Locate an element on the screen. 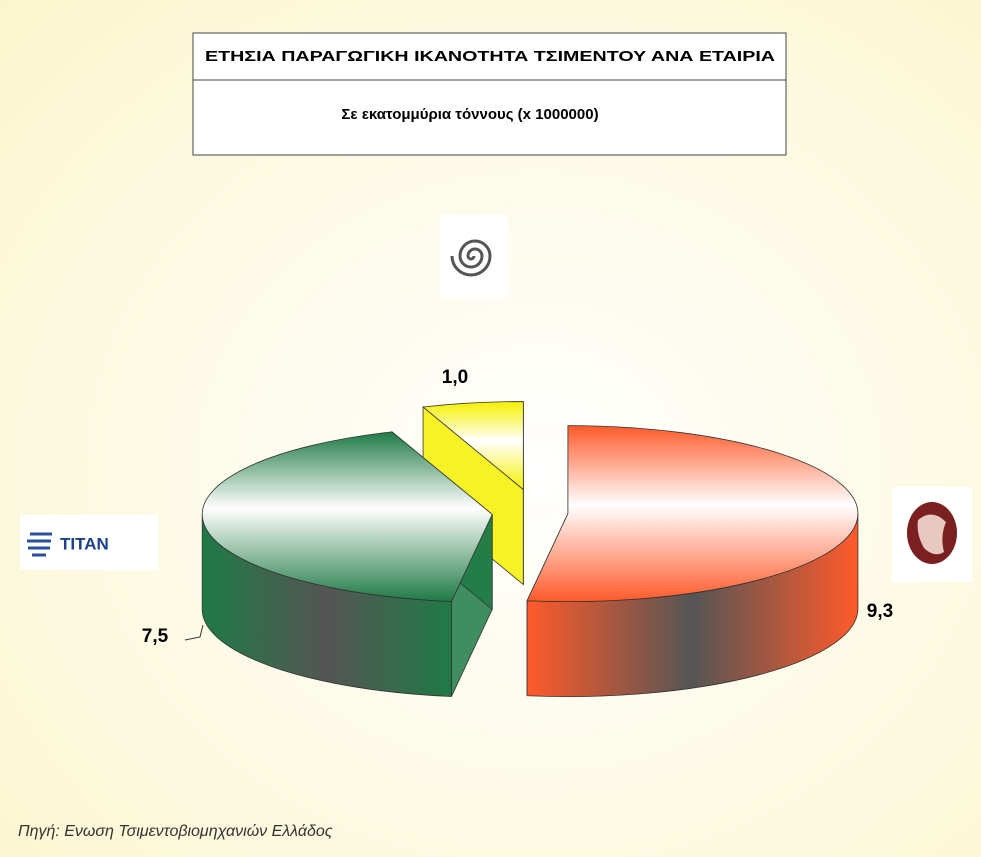  value-label: 7,5 is located at coordinates (155, 636).